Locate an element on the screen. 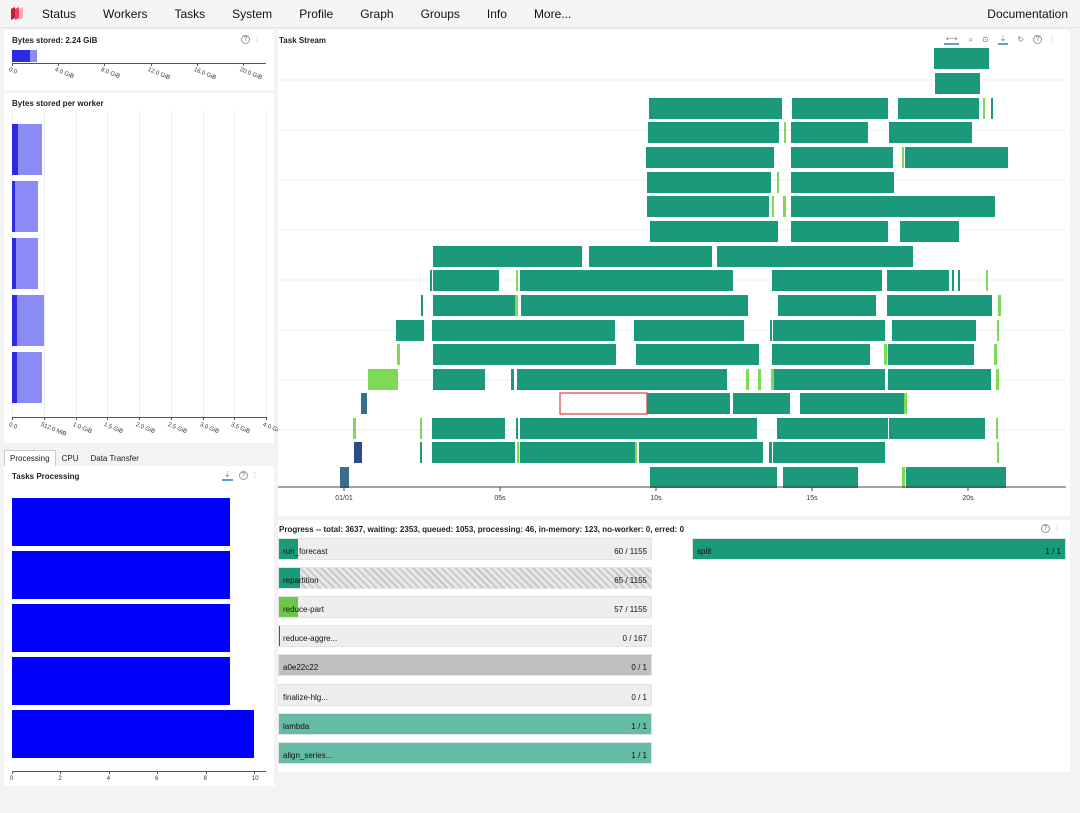 This screenshot has width=1080, height=813. task-stream-selected-task is located at coordinates (603, 403).